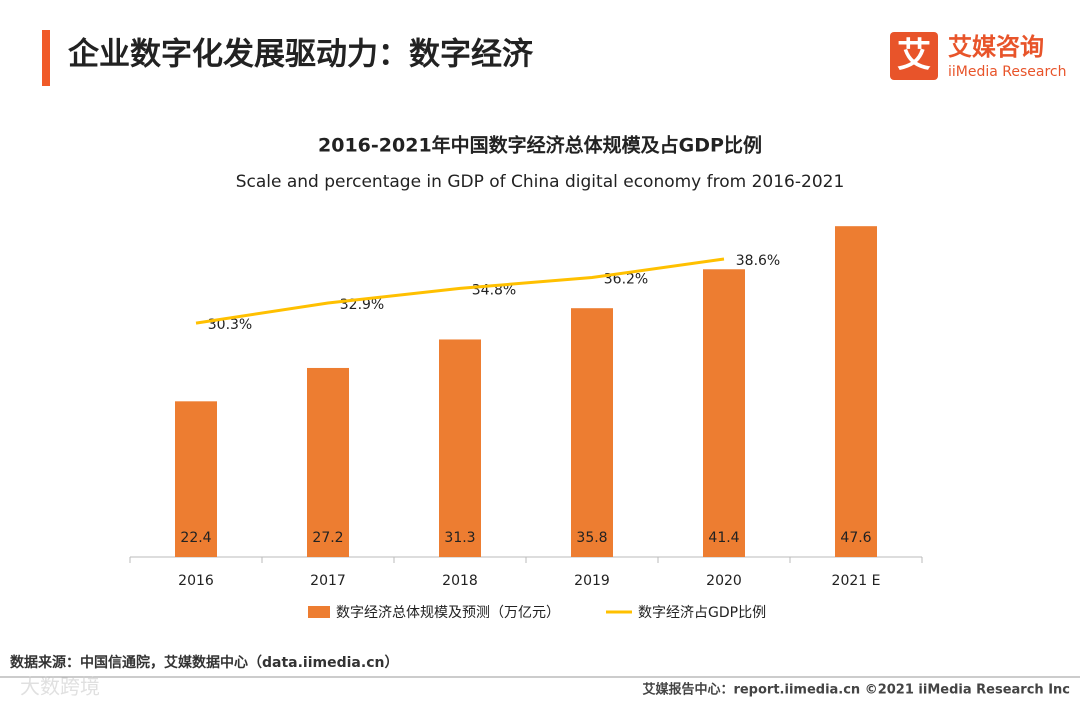 Image resolution: width=1080 pixels, height=702 pixels. I want to click on chart-title: 2016-2021年中国数字经济总体规模及占GDP比例, so click(540, 145).